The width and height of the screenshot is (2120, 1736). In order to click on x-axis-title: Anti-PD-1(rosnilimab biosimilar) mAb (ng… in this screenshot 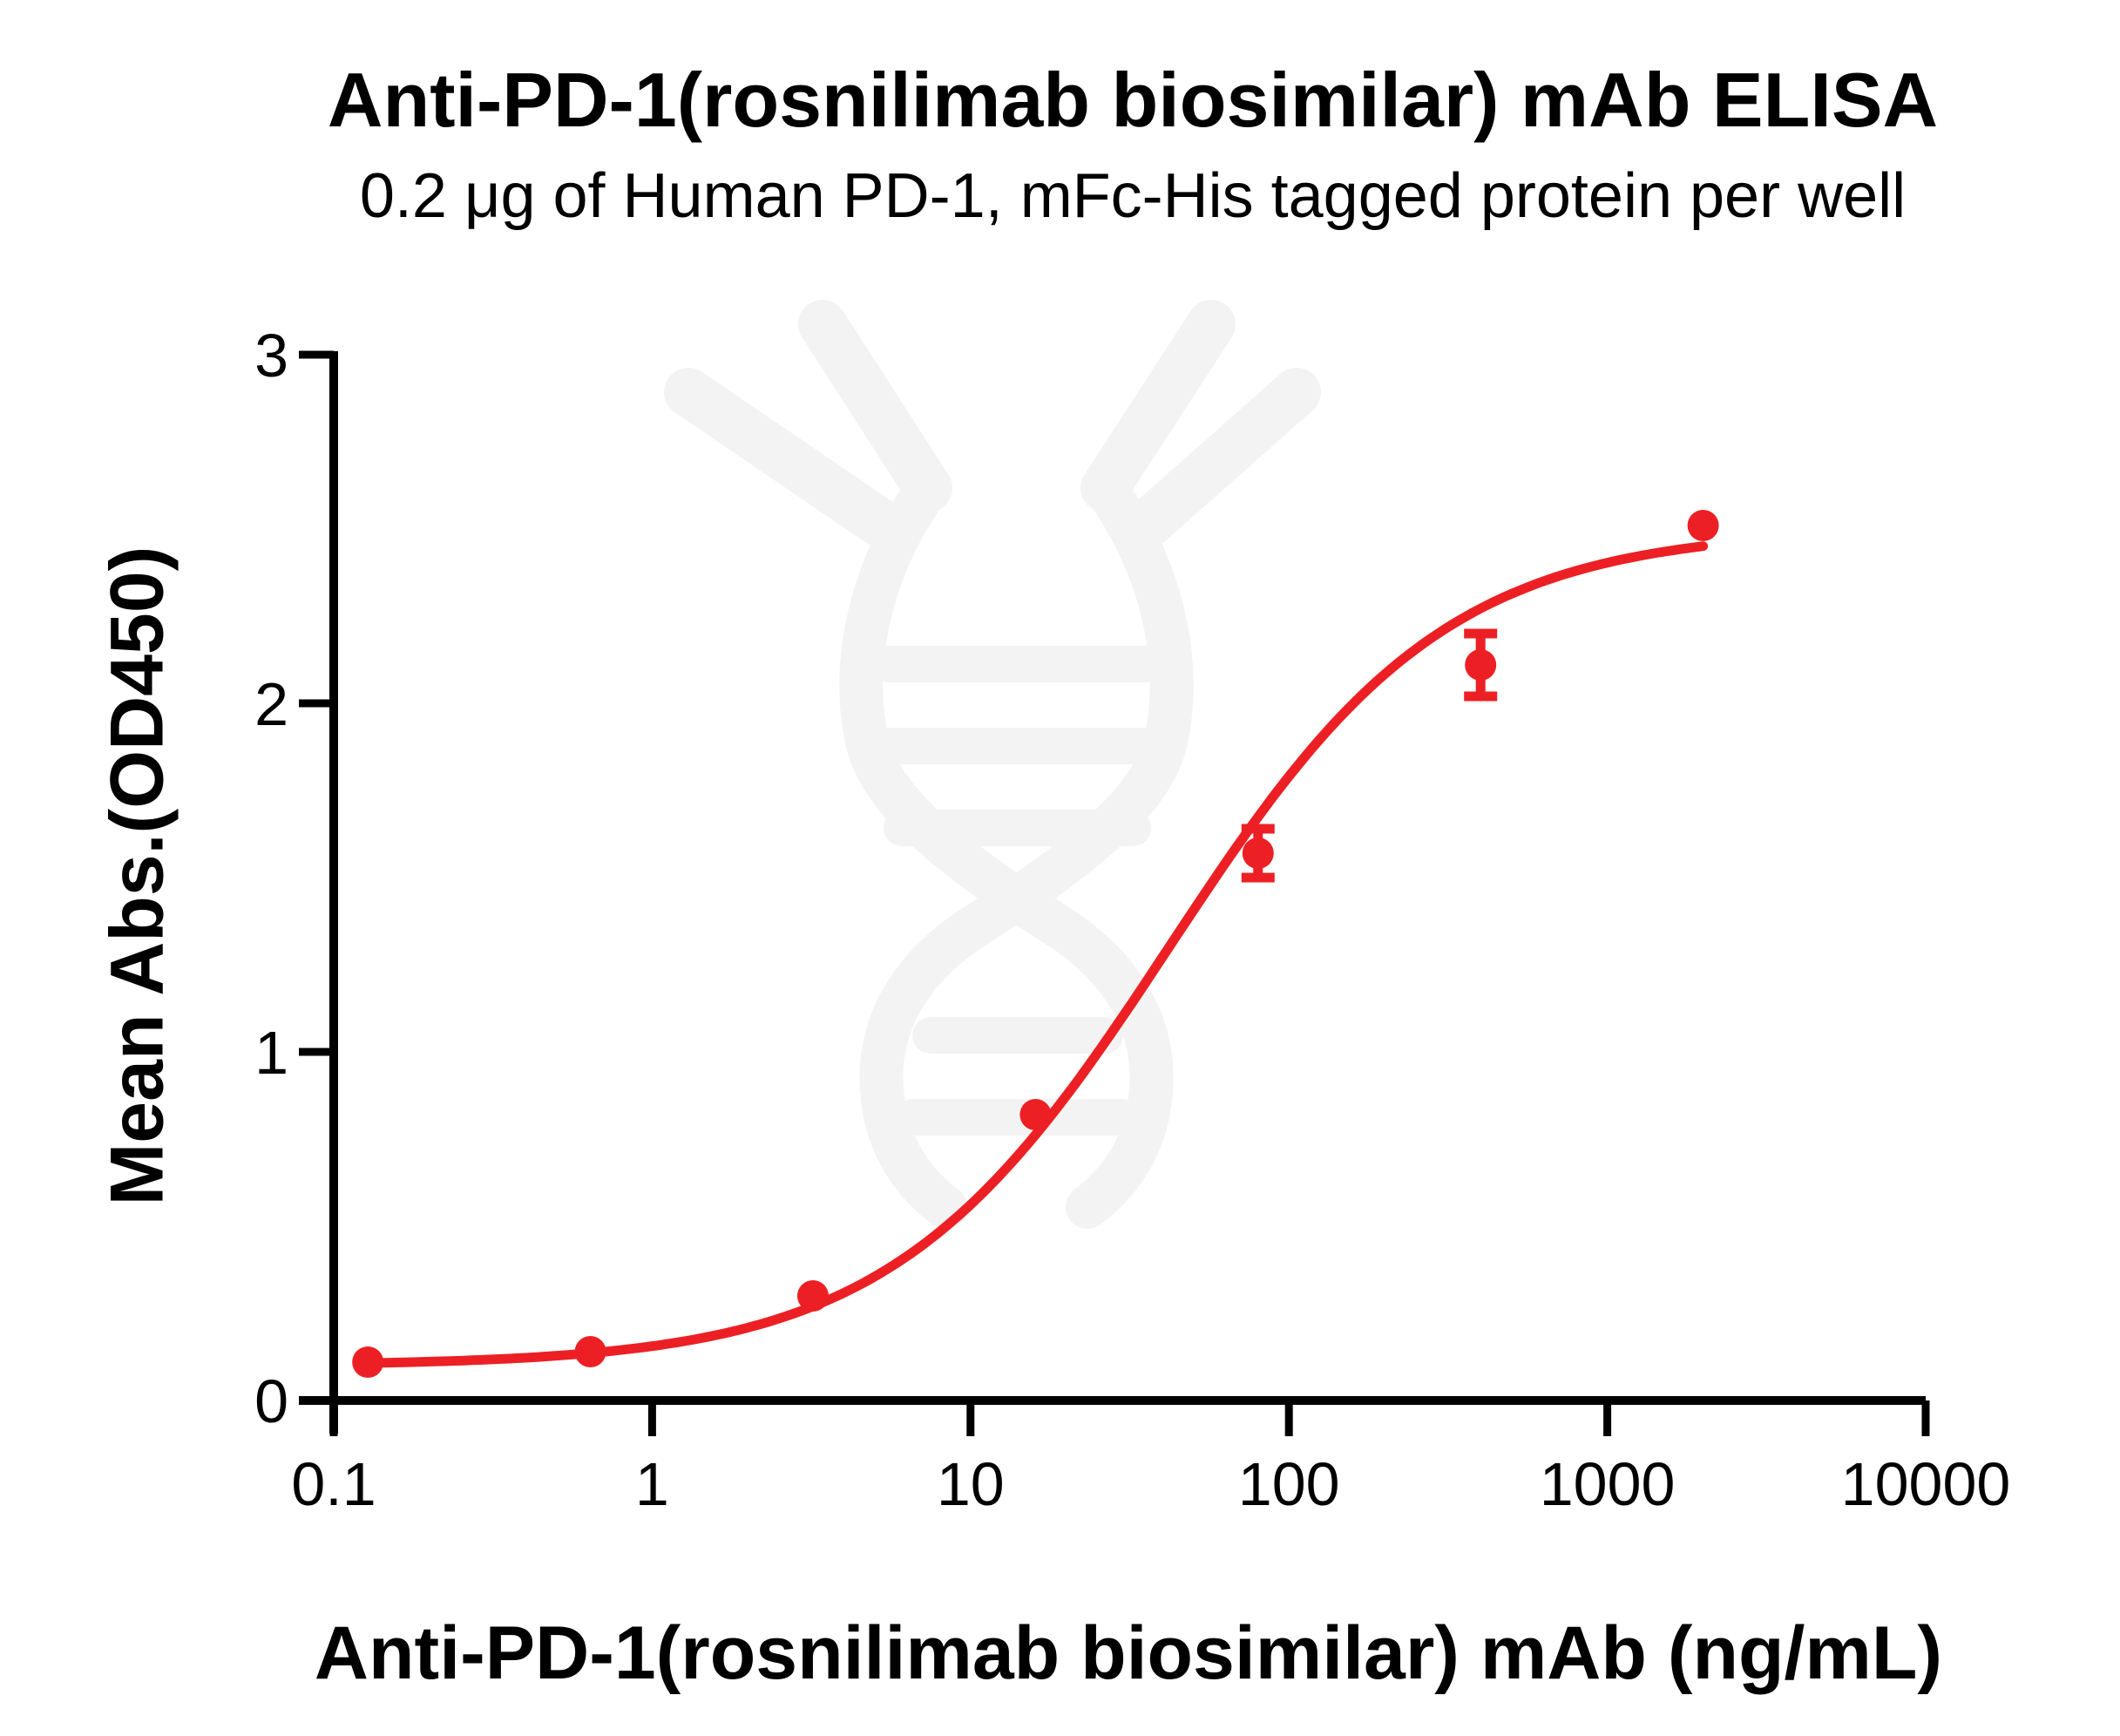, I will do `click(1128, 1653)`.